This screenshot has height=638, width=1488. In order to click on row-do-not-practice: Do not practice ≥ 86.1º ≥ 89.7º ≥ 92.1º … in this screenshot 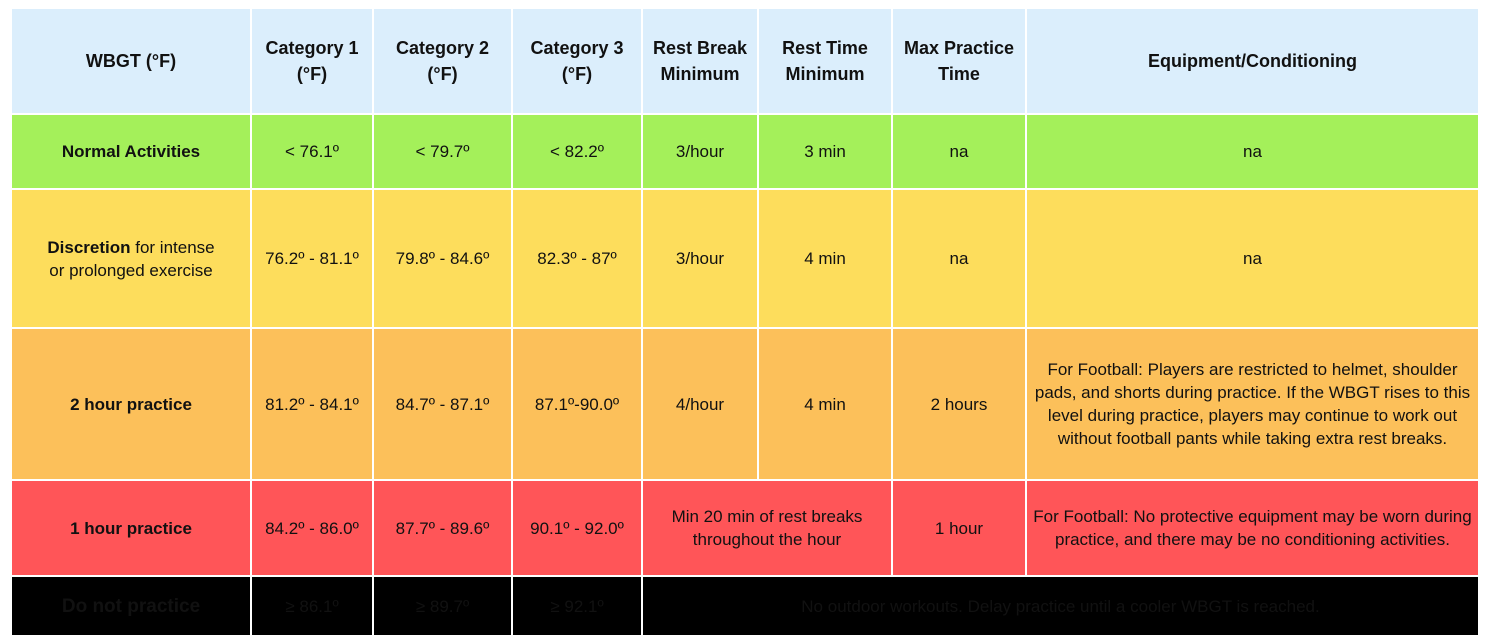, I will do `click(745, 606)`.